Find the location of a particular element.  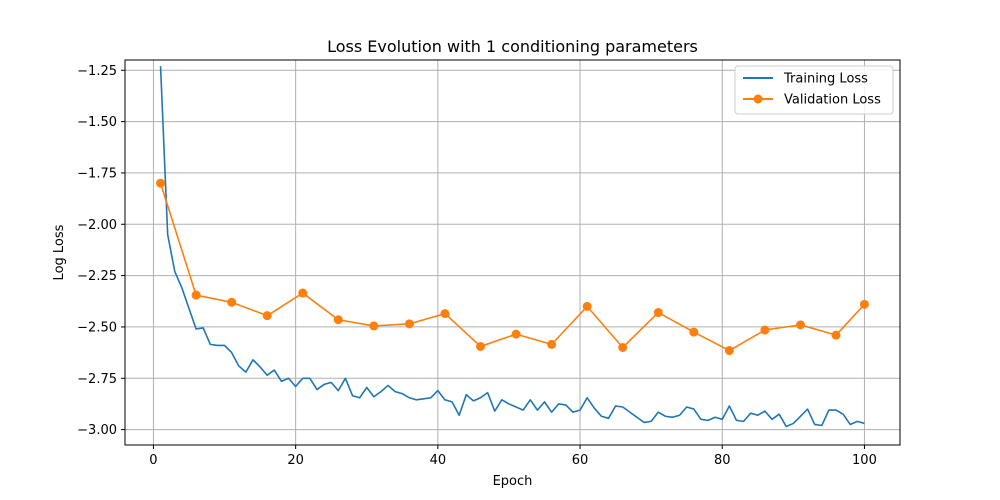

y-tick-label: −3.00 is located at coordinates (97, 430).